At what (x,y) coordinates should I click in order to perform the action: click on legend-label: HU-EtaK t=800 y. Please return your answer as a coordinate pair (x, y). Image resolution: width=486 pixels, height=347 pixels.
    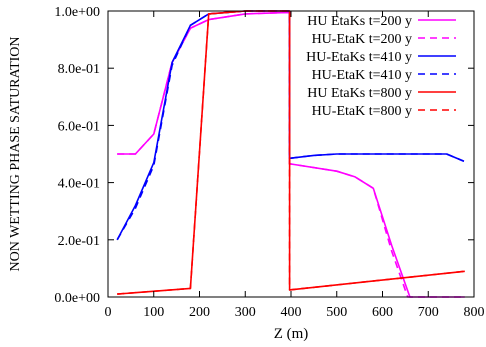
    Looking at the image, I should click on (362, 111).